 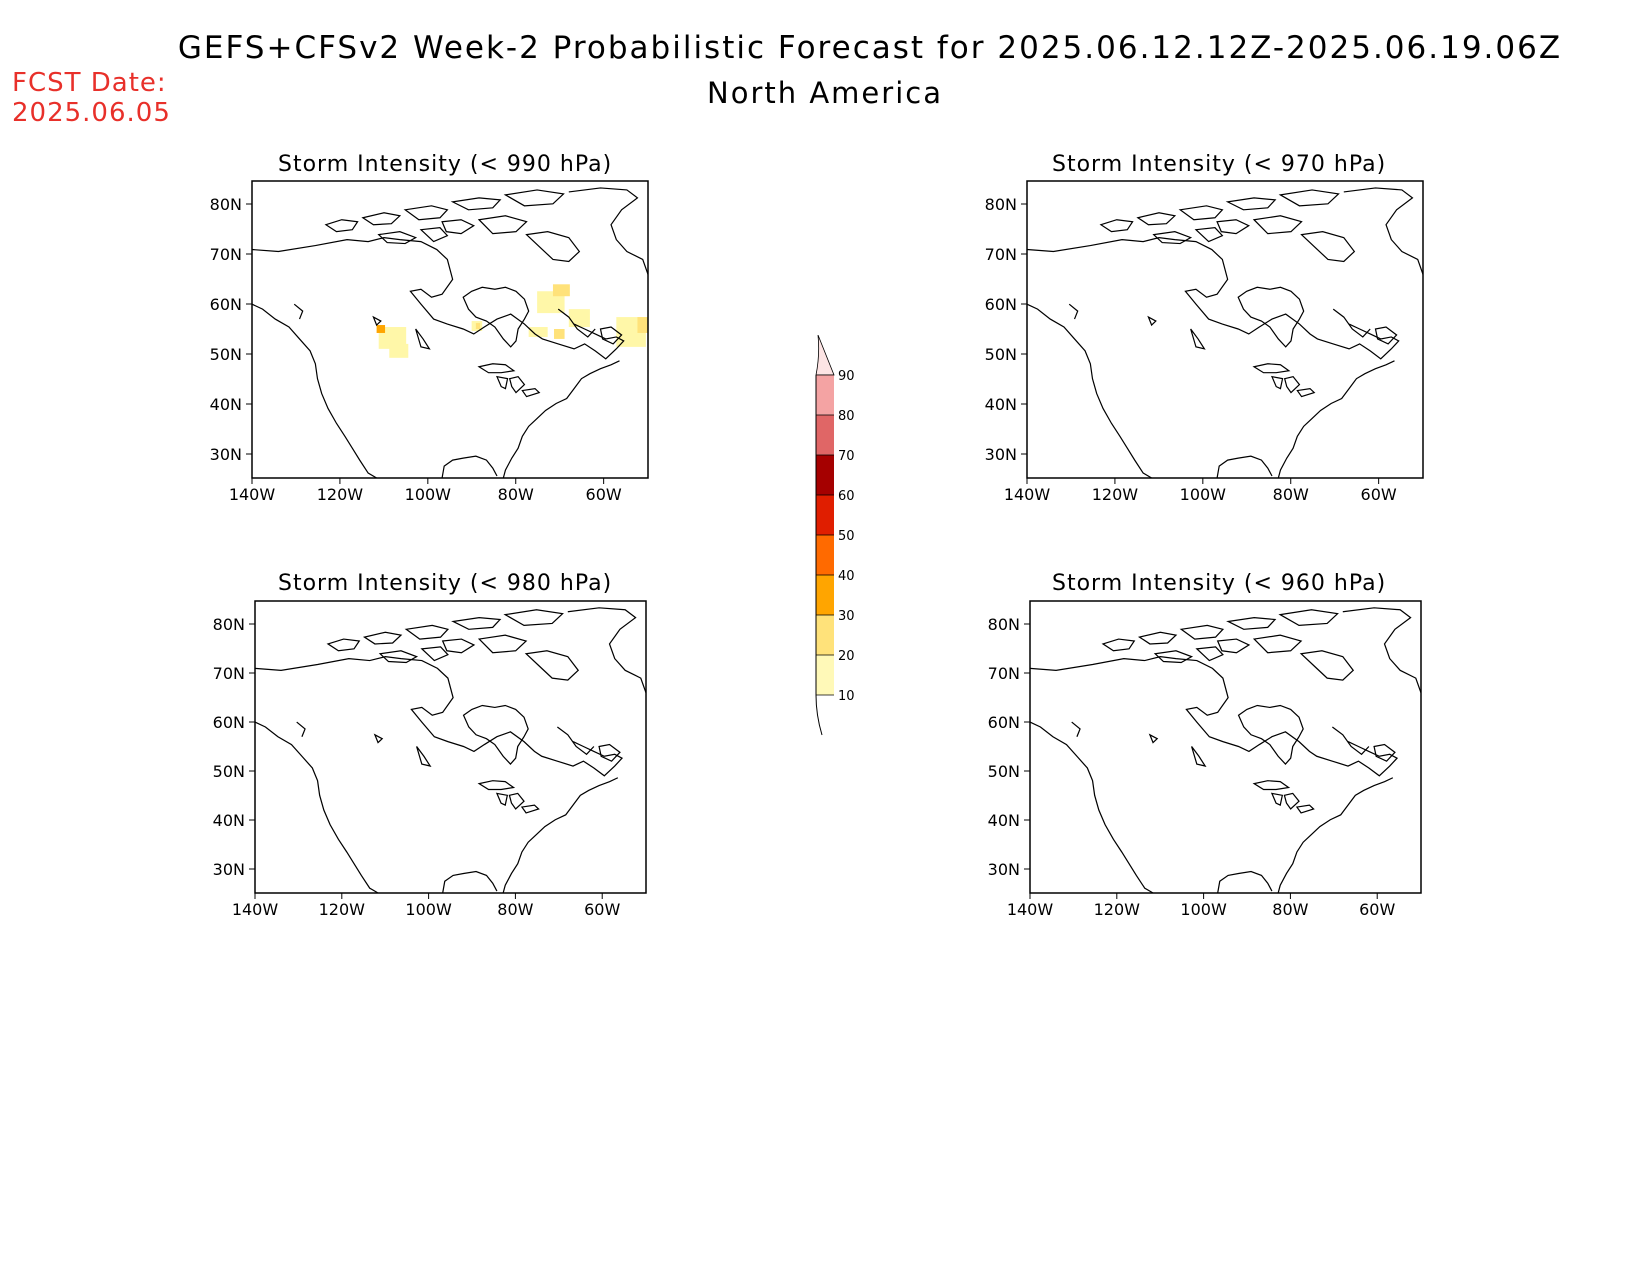 What do you see at coordinates (846, 496) in the screenshot?
I see `colorbar-level-label: 60` at bounding box center [846, 496].